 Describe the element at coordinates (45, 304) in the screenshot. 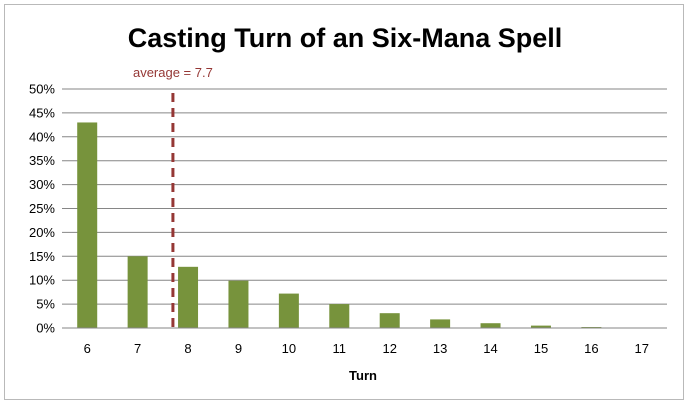

I see `y-tick-label: 5%` at that location.